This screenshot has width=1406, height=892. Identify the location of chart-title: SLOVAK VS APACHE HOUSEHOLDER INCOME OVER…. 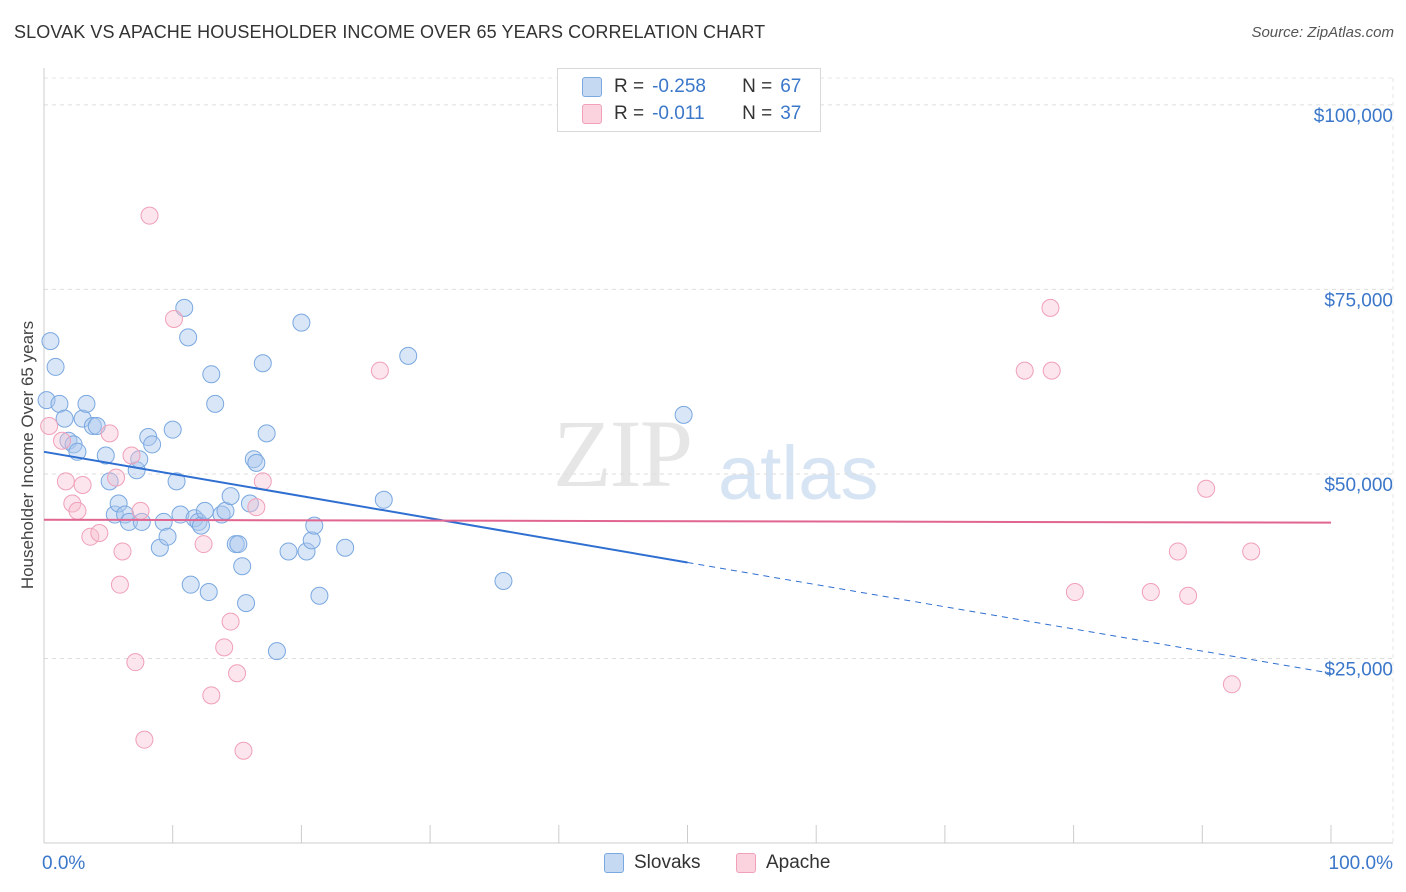
(390, 32).